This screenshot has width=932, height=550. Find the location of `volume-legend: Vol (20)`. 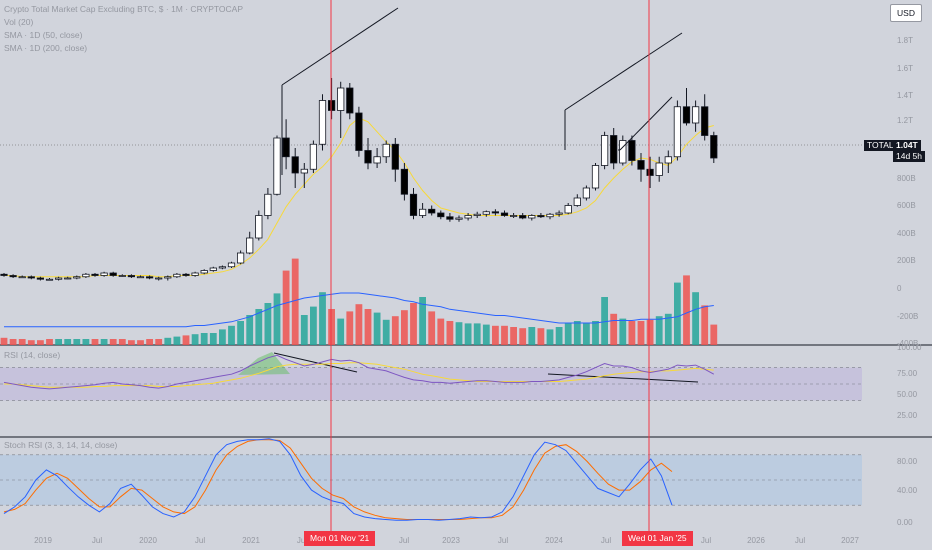

volume-legend: Vol (20) is located at coordinates (19, 22).